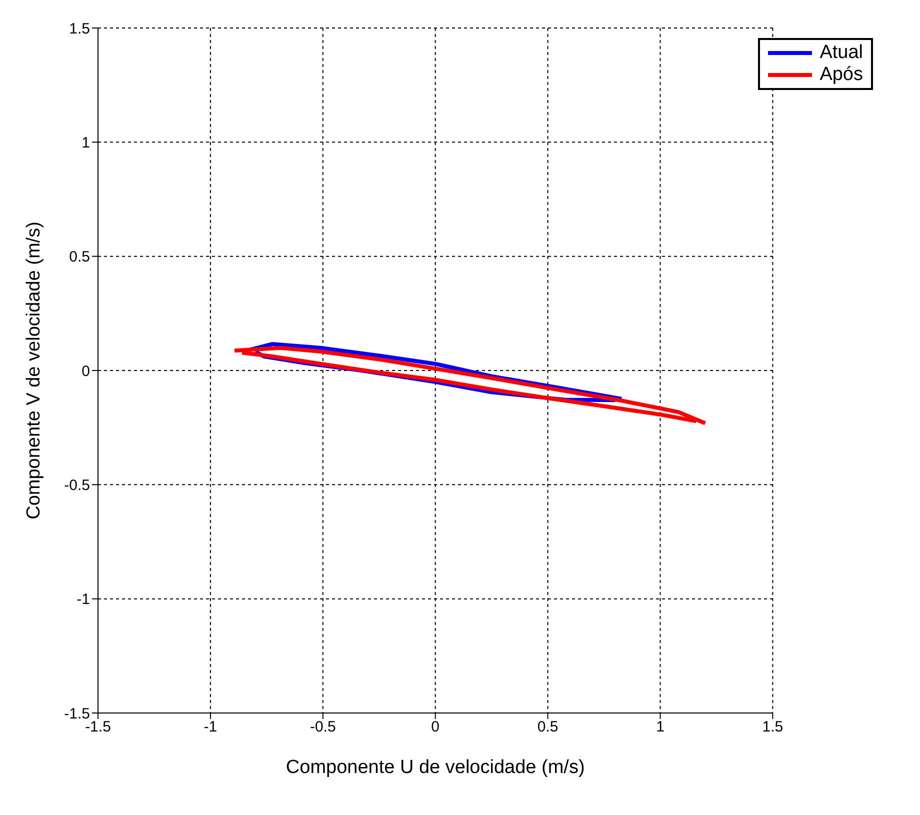  Describe the element at coordinates (547, 727) in the screenshot. I see `x-tick-label: 0.5` at that location.